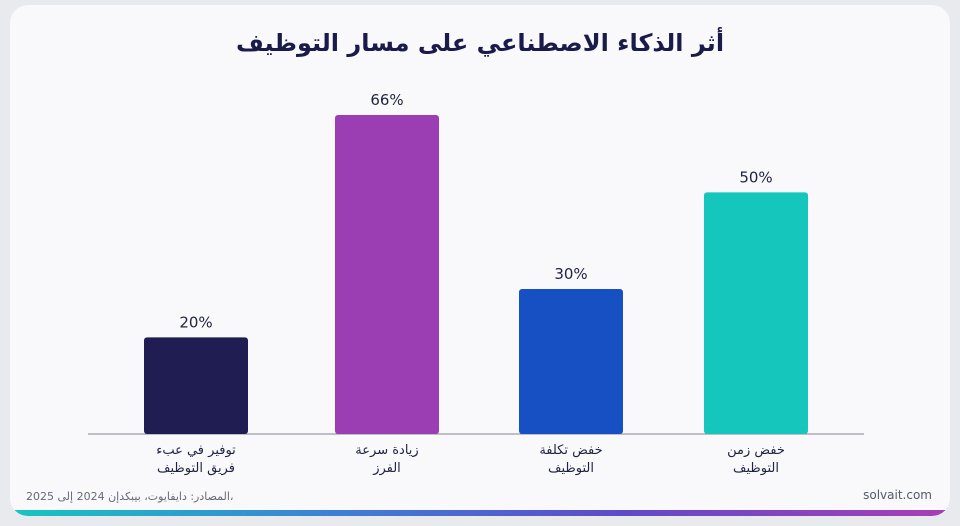 The image size is (960, 526). What do you see at coordinates (195, 322) in the screenshot?
I see `data-label-1: 20%` at bounding box center [195, 322].